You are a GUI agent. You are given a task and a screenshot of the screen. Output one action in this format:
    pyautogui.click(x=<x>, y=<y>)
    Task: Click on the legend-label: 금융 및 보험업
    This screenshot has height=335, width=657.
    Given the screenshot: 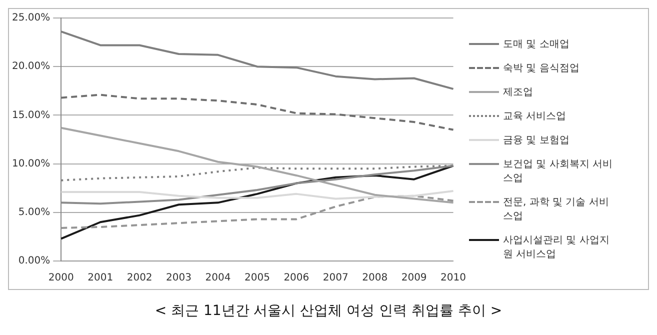 What is the action you would take?
    pyautogui.click(x=536, y=140)
    